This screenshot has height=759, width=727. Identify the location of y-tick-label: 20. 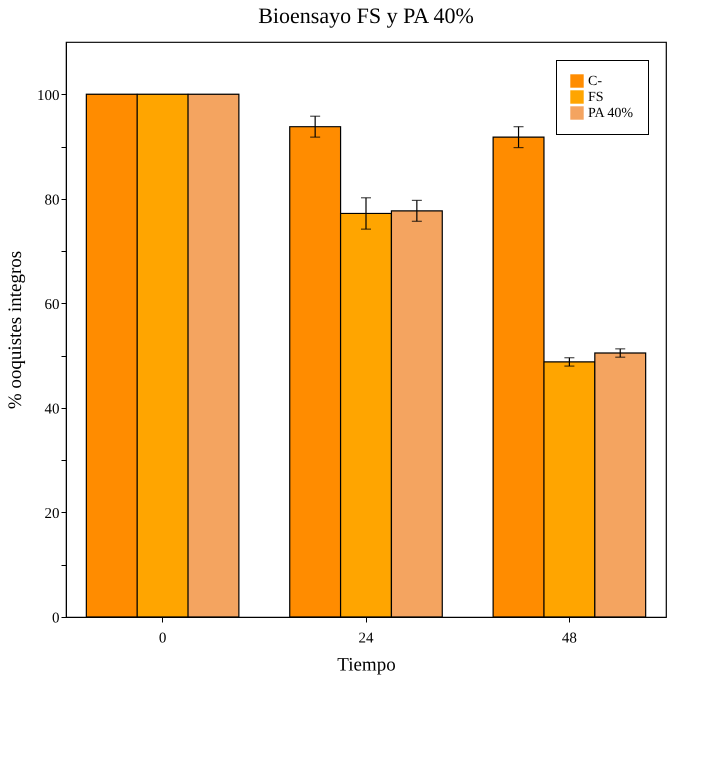
(52, 514).